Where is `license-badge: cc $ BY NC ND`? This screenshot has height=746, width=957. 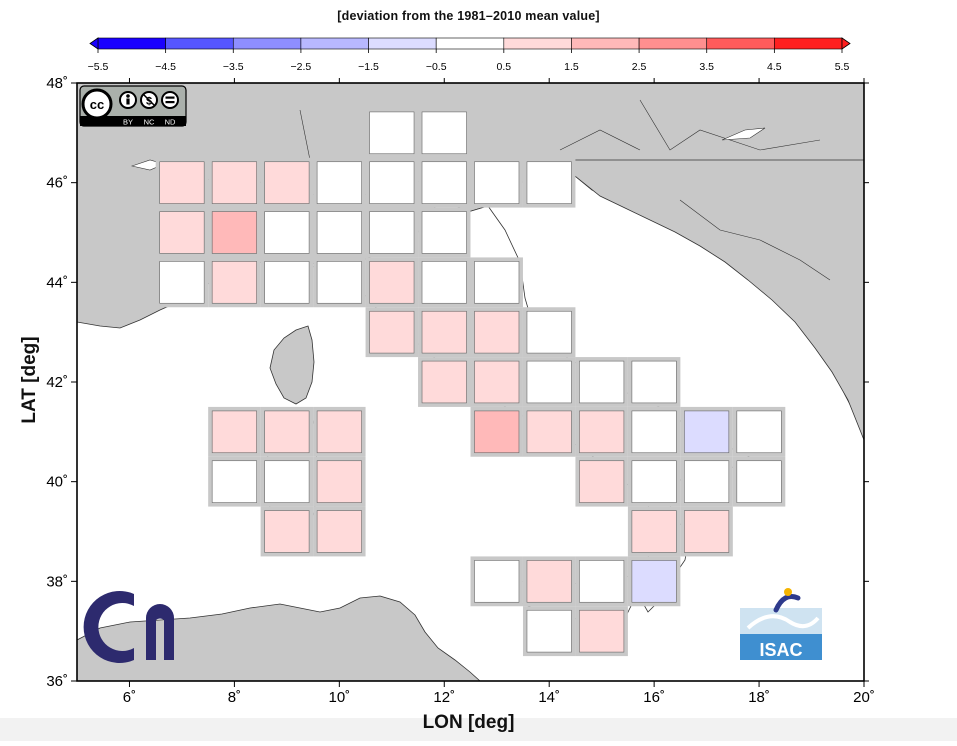
license-badge: cc $ BY NC ND is located at coordinates (133, 106).